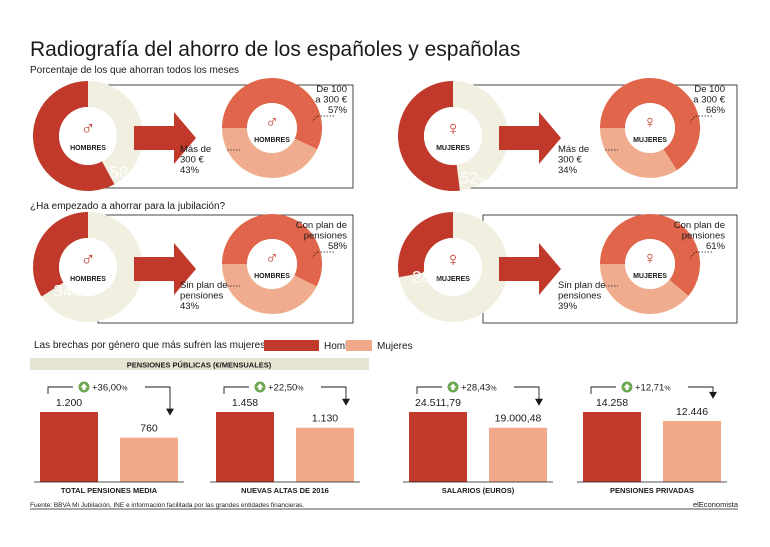 This screenshot has width=770, height=547. What do you see at coordinates (123, 172) in the screenshot?
I see `share-percent-label: 58%` at bounding box center [123, 172].